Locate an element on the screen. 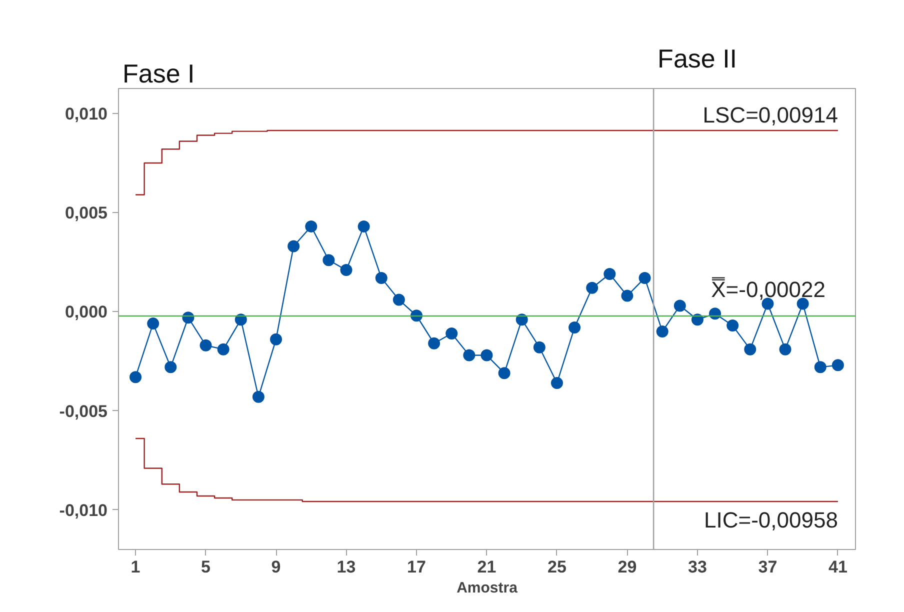  y-tick-label: -0,005 is located at coordinates (83, 411).